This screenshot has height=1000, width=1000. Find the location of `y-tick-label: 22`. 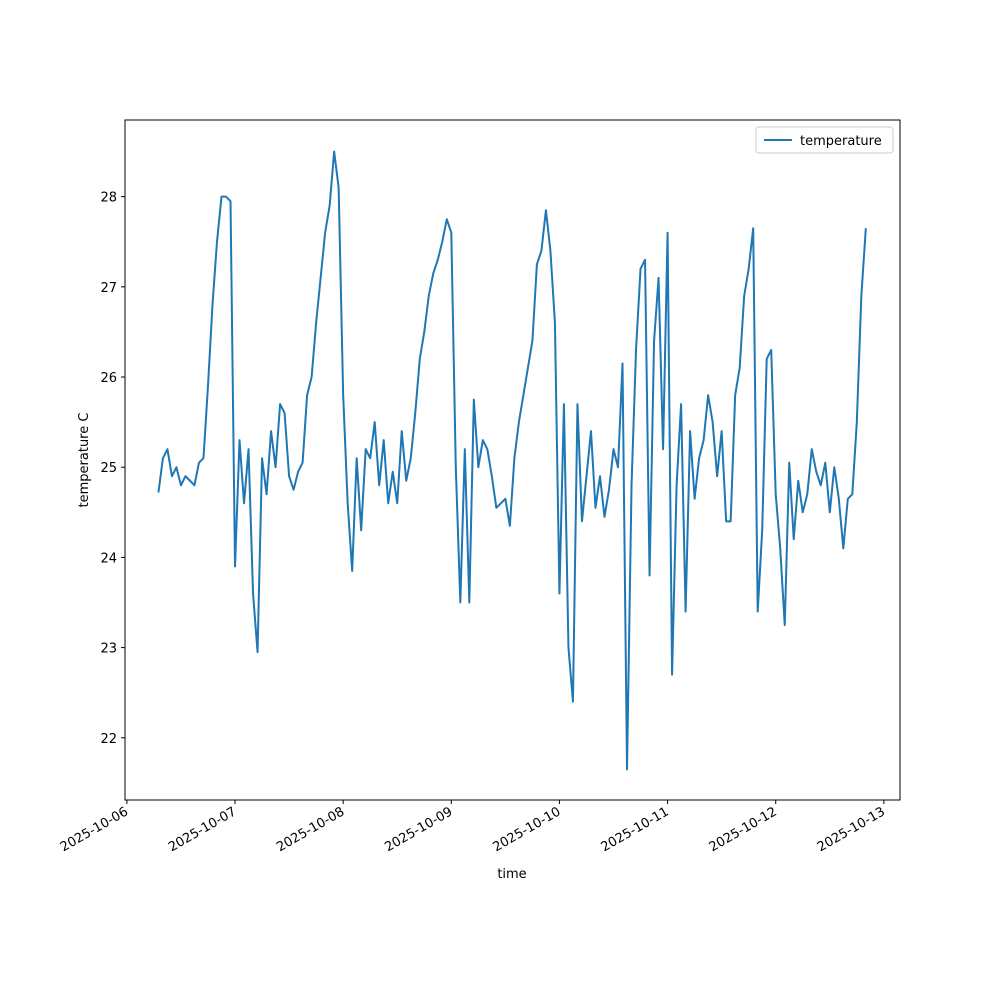

y-tick-label: 22 is located at coordinates (108, 739).